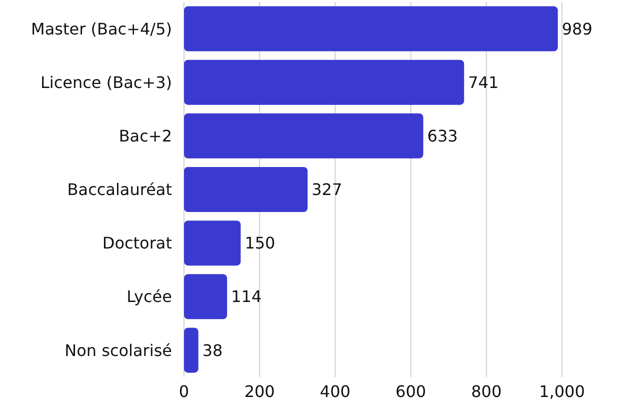  I want to click on x-tick-label: 600, so click(411, 391).